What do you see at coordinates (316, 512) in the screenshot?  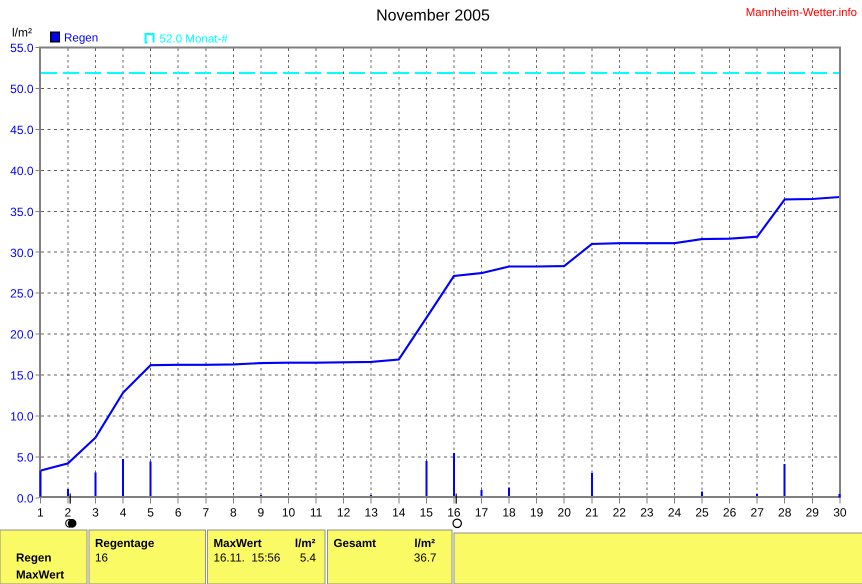 I see `svg-text: 11` at bounding box center [316, 512].